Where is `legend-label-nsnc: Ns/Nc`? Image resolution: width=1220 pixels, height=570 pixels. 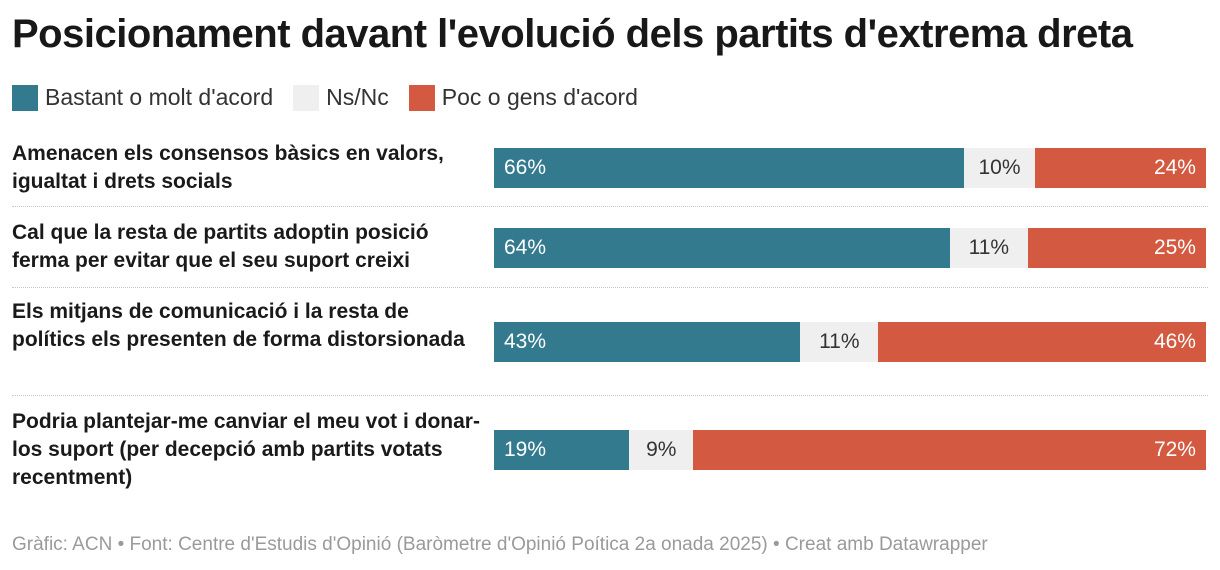
legend-label-nsnc: Ns/Nc is located at coordinates (357, 97).